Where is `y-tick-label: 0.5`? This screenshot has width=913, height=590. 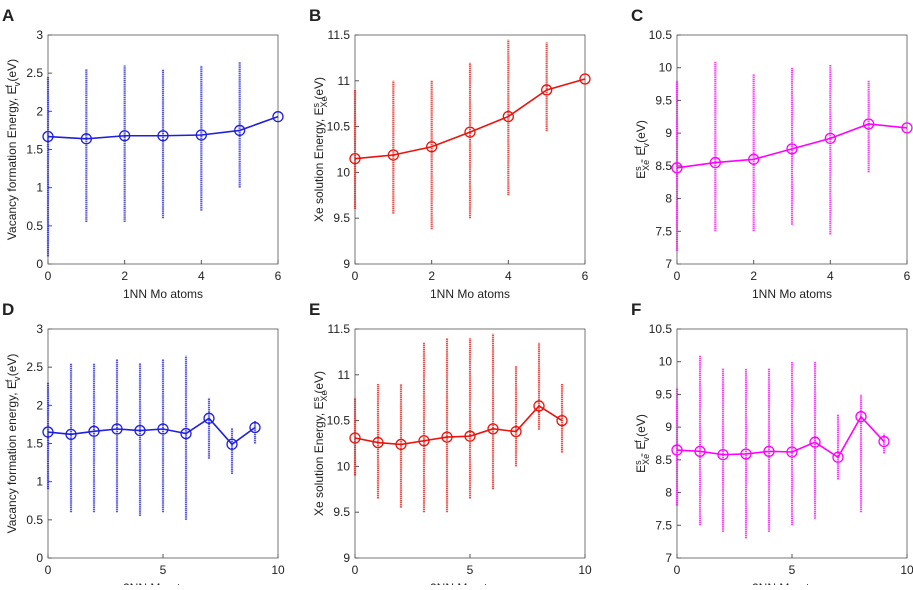 y-tick-label: 0.5 is located at coordinates (34, 520).